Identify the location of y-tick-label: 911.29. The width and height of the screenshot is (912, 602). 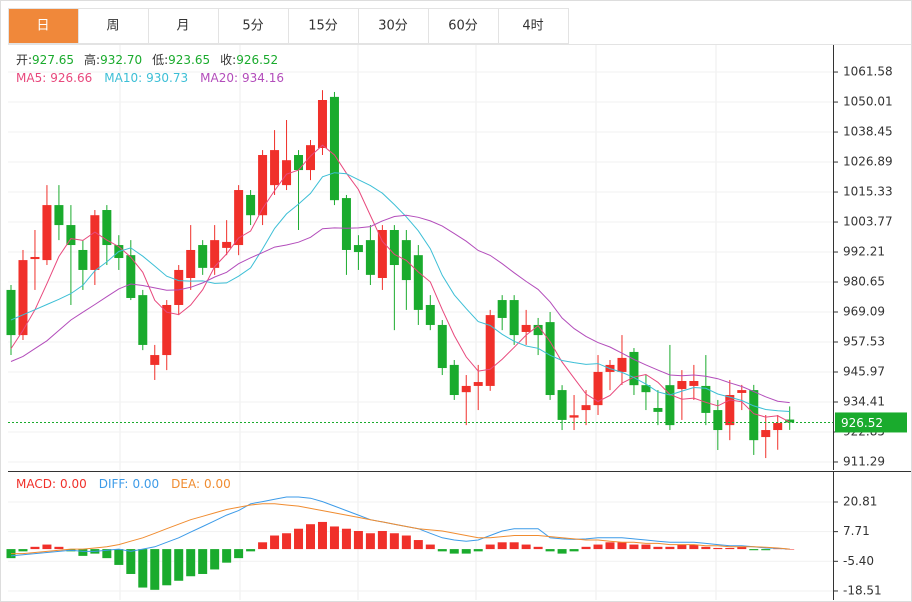
(864, 461).